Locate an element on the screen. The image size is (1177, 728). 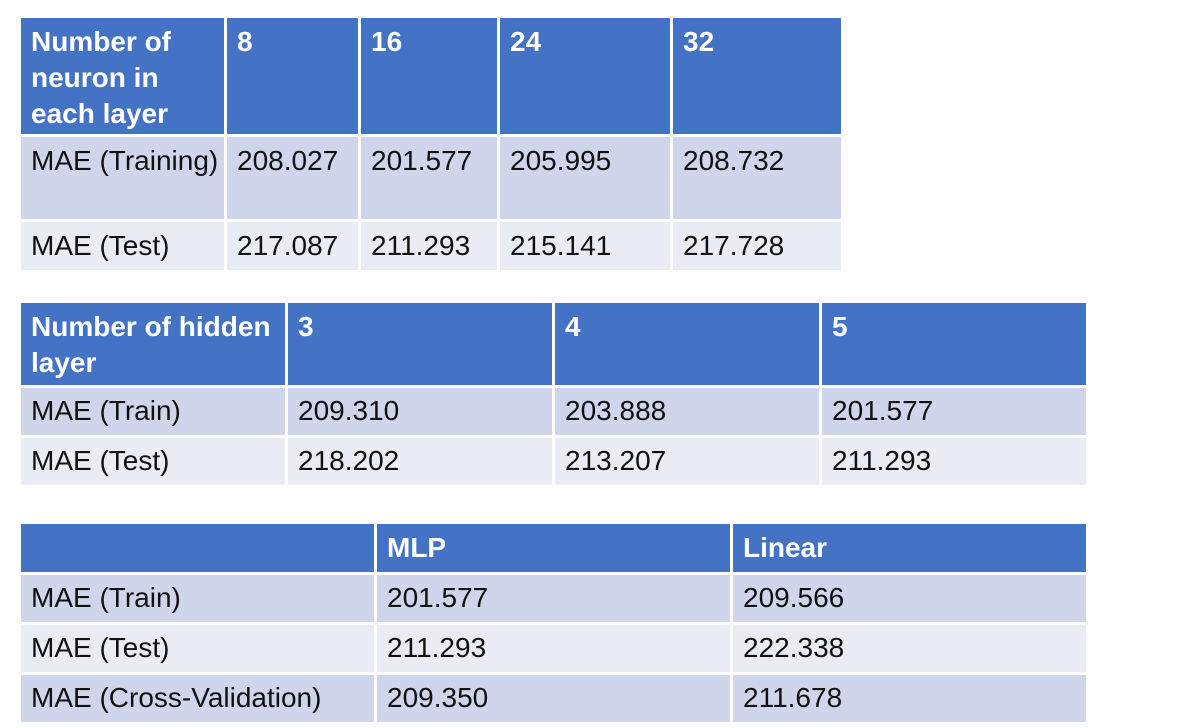
table-cell: 222.338 is located at coordinates (909, 648).